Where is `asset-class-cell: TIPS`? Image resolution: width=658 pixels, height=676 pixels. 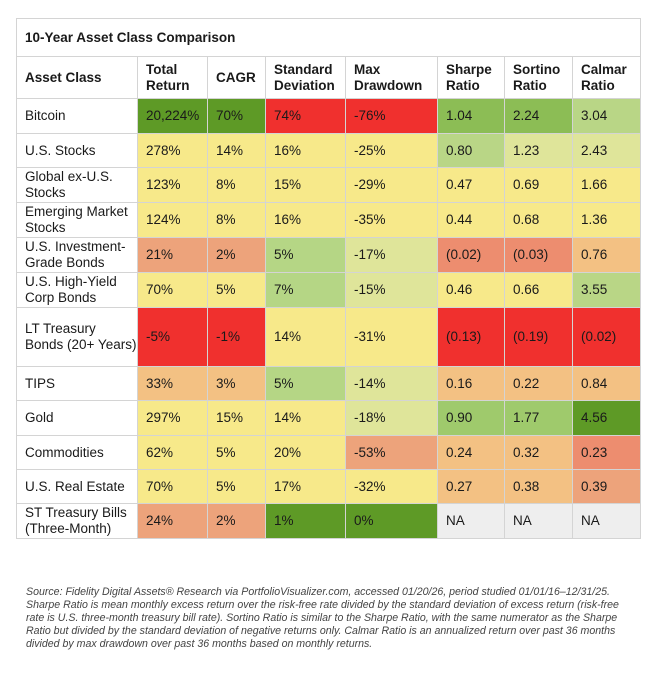 asset-class-cell: TIPS is located at coordinates (77, 383).